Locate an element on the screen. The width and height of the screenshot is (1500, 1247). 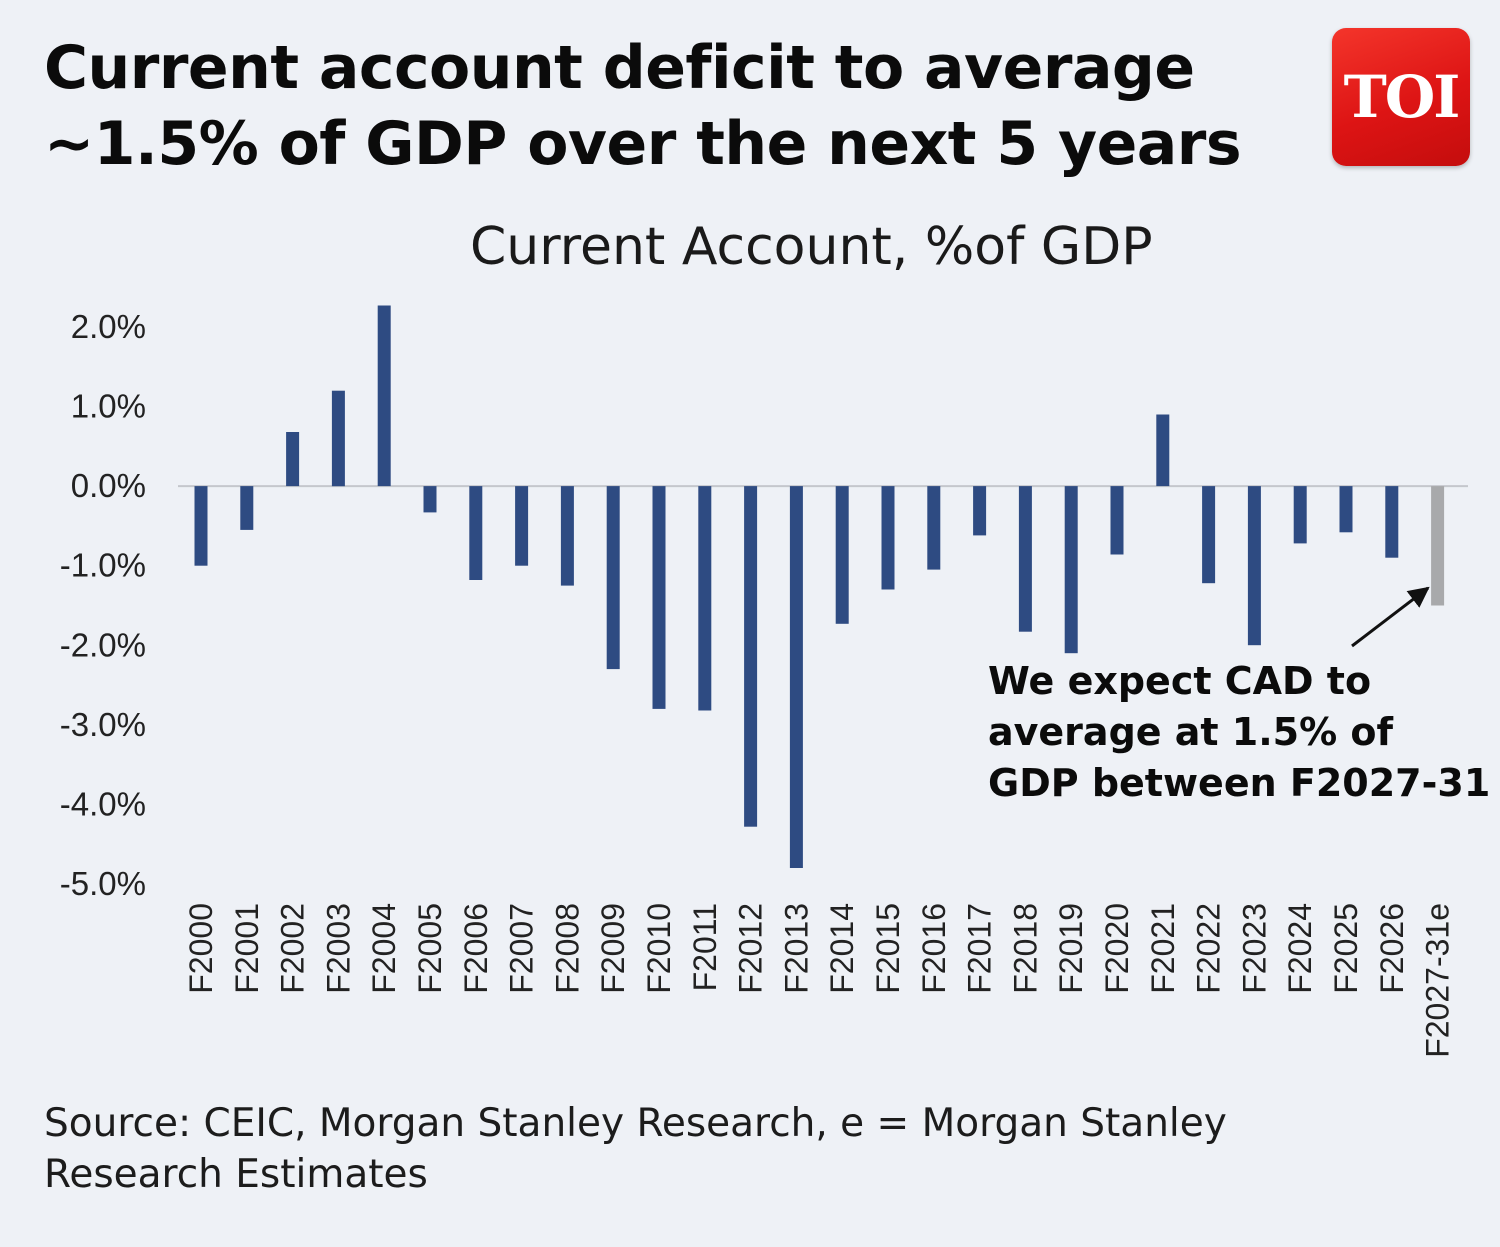
toi-logo-text: TOI is located at coordinates (1402, 97).